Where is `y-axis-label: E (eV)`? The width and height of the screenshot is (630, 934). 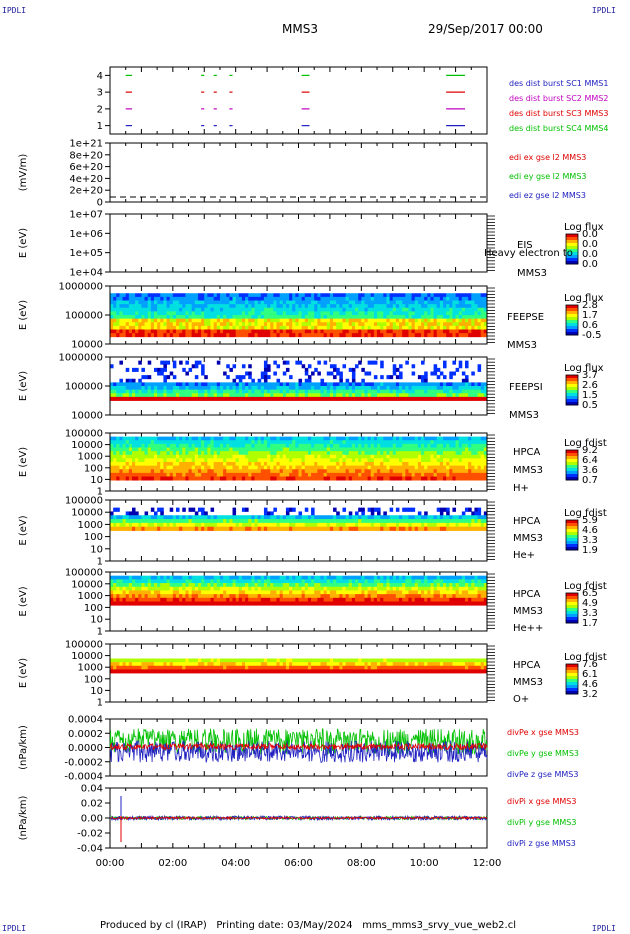 y-axis-label: E (eV) is located at coordinates (23, 386).